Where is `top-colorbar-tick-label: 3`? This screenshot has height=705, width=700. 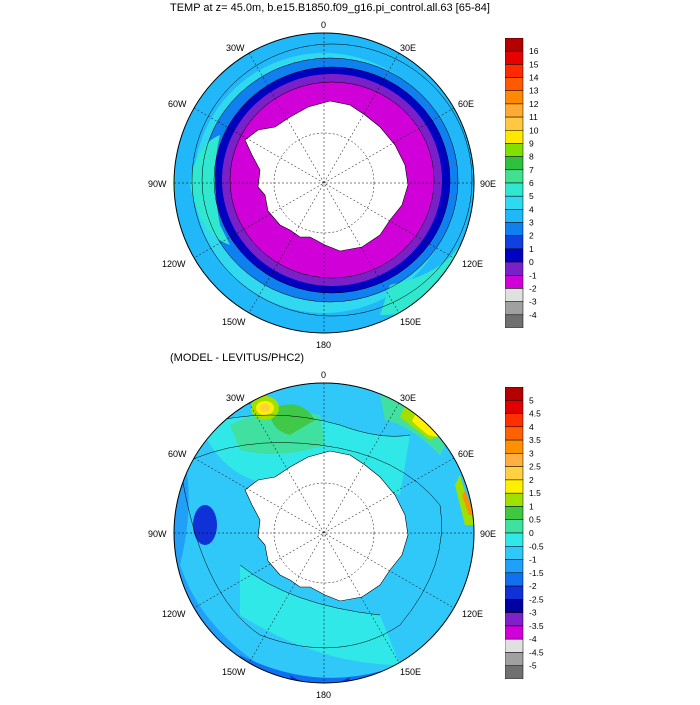
top-colorbar-tick-label: 3 is located at coordinates (531, 223).